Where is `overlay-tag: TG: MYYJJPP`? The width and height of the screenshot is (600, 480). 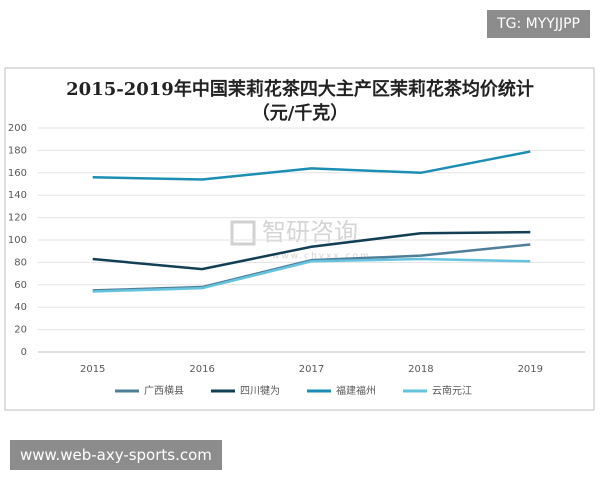 overlay-tag: TG: MYYJJPP is located at coordinates (538, 24).